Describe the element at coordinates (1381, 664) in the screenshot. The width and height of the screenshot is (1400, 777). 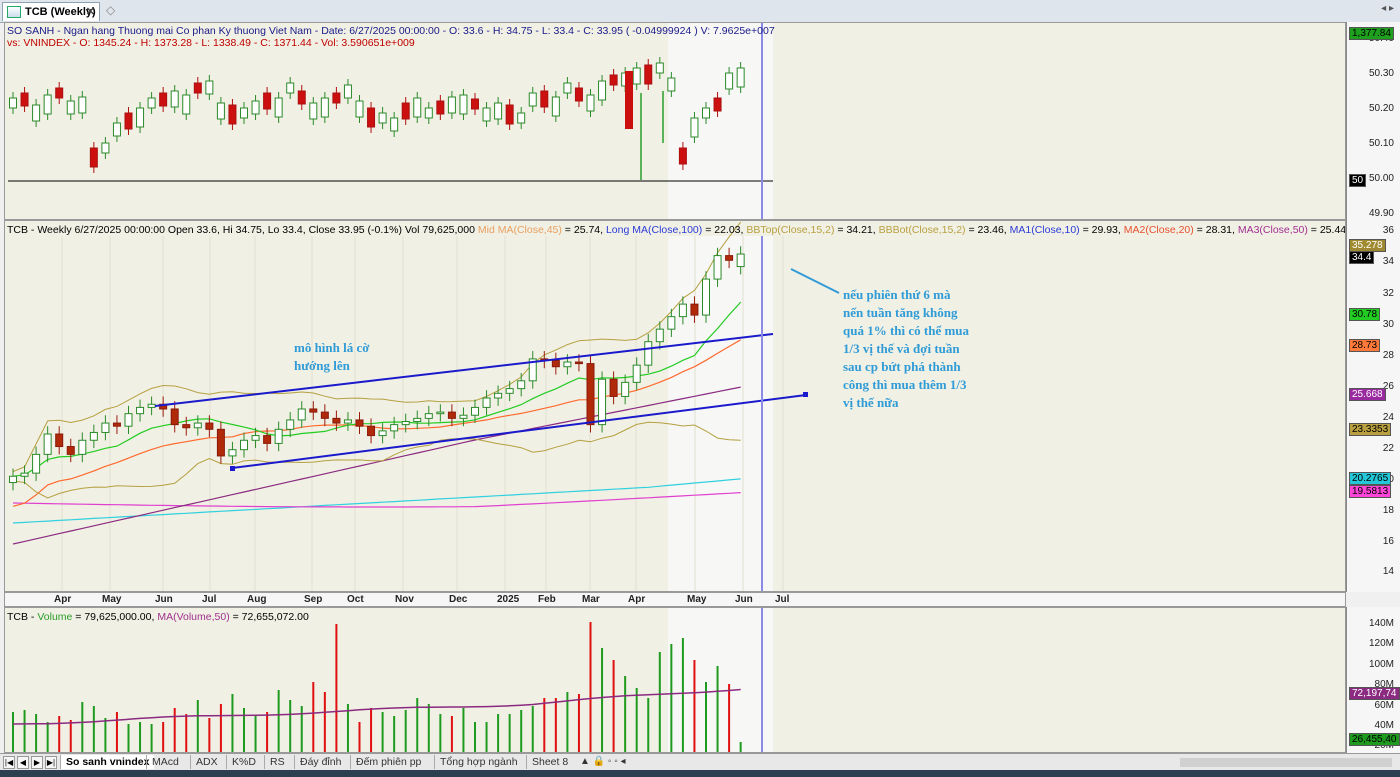
I see `volume-axis-tick-label: 100M` at that location.